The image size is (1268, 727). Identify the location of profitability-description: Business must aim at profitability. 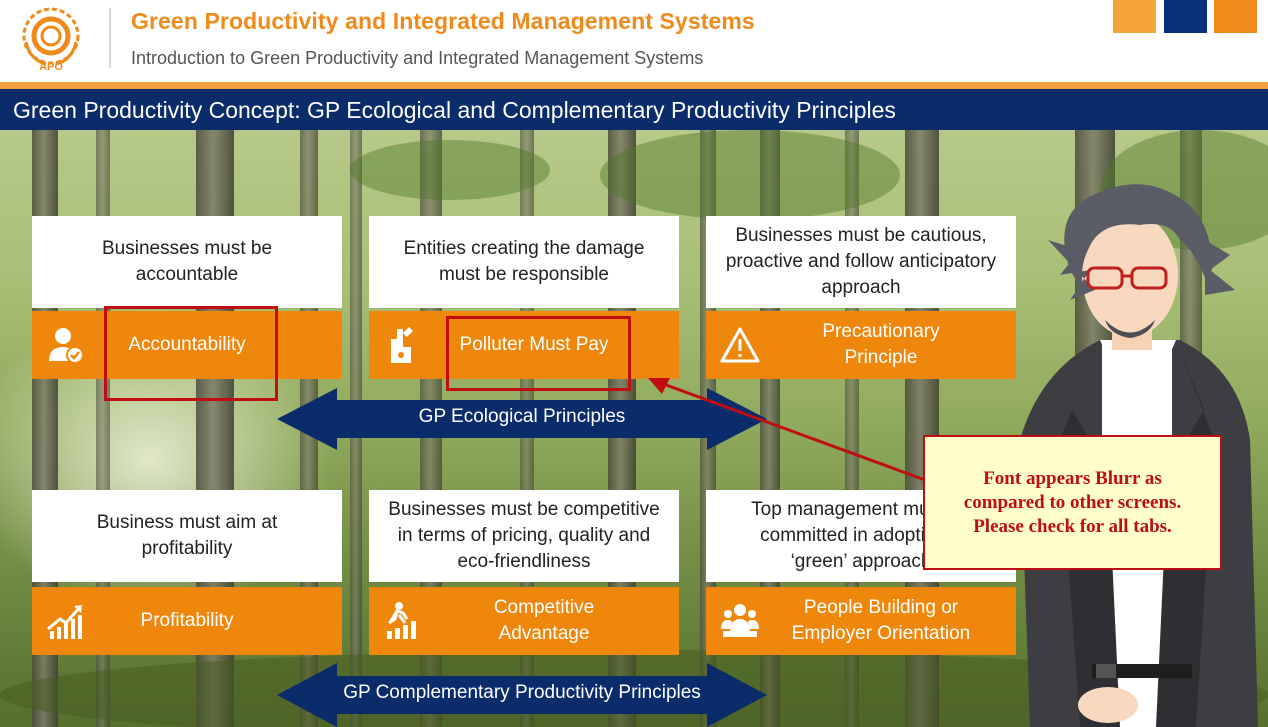
(187, 536).